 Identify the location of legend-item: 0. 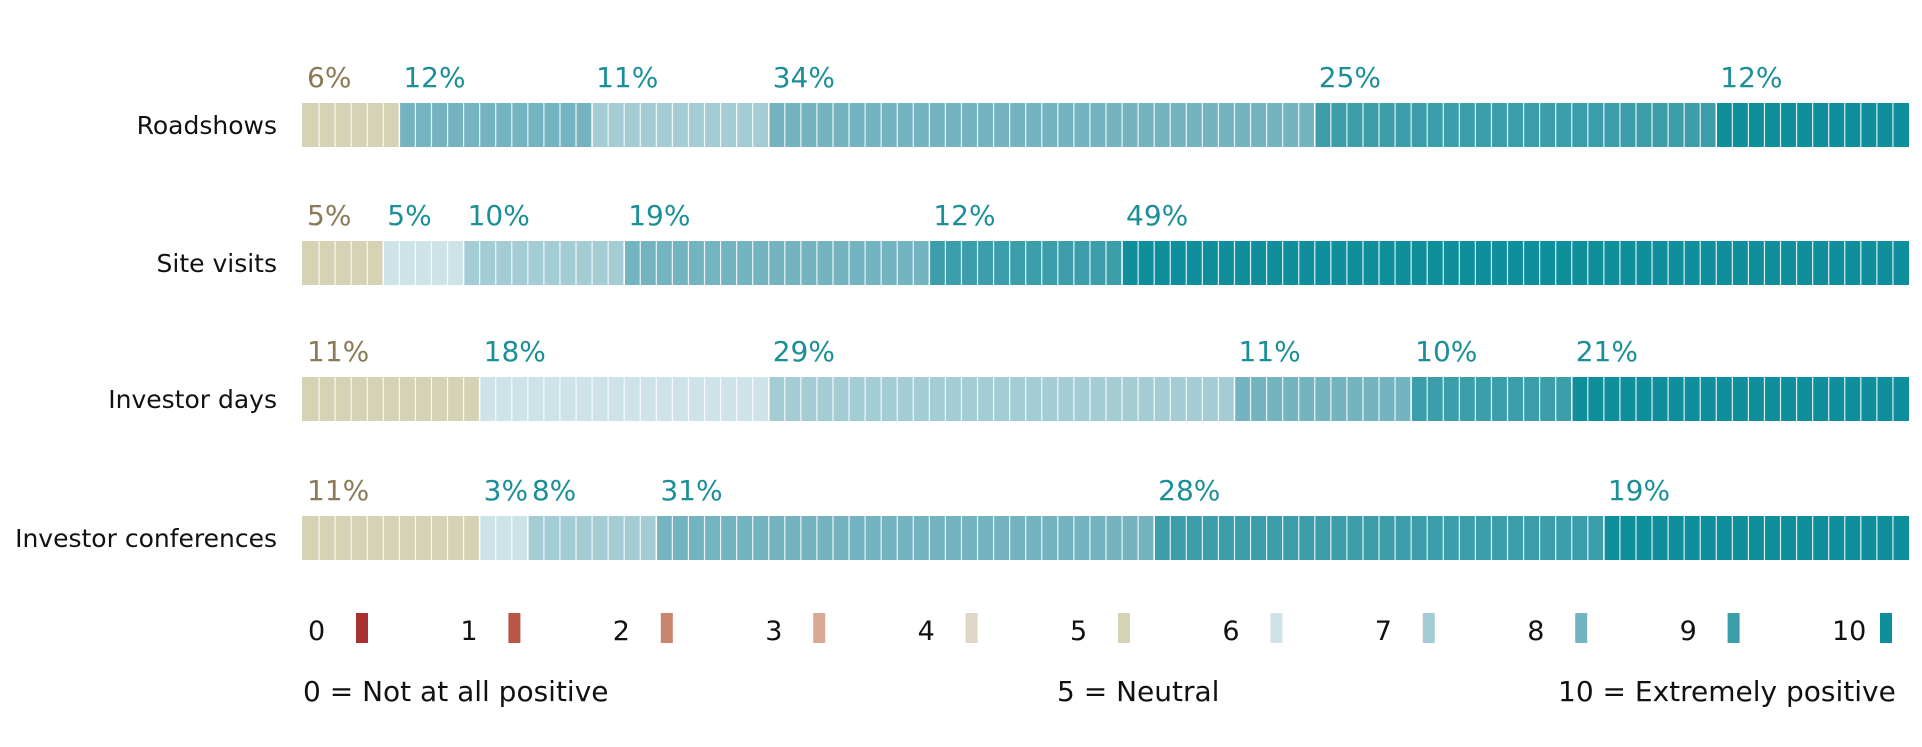
(338, 630).